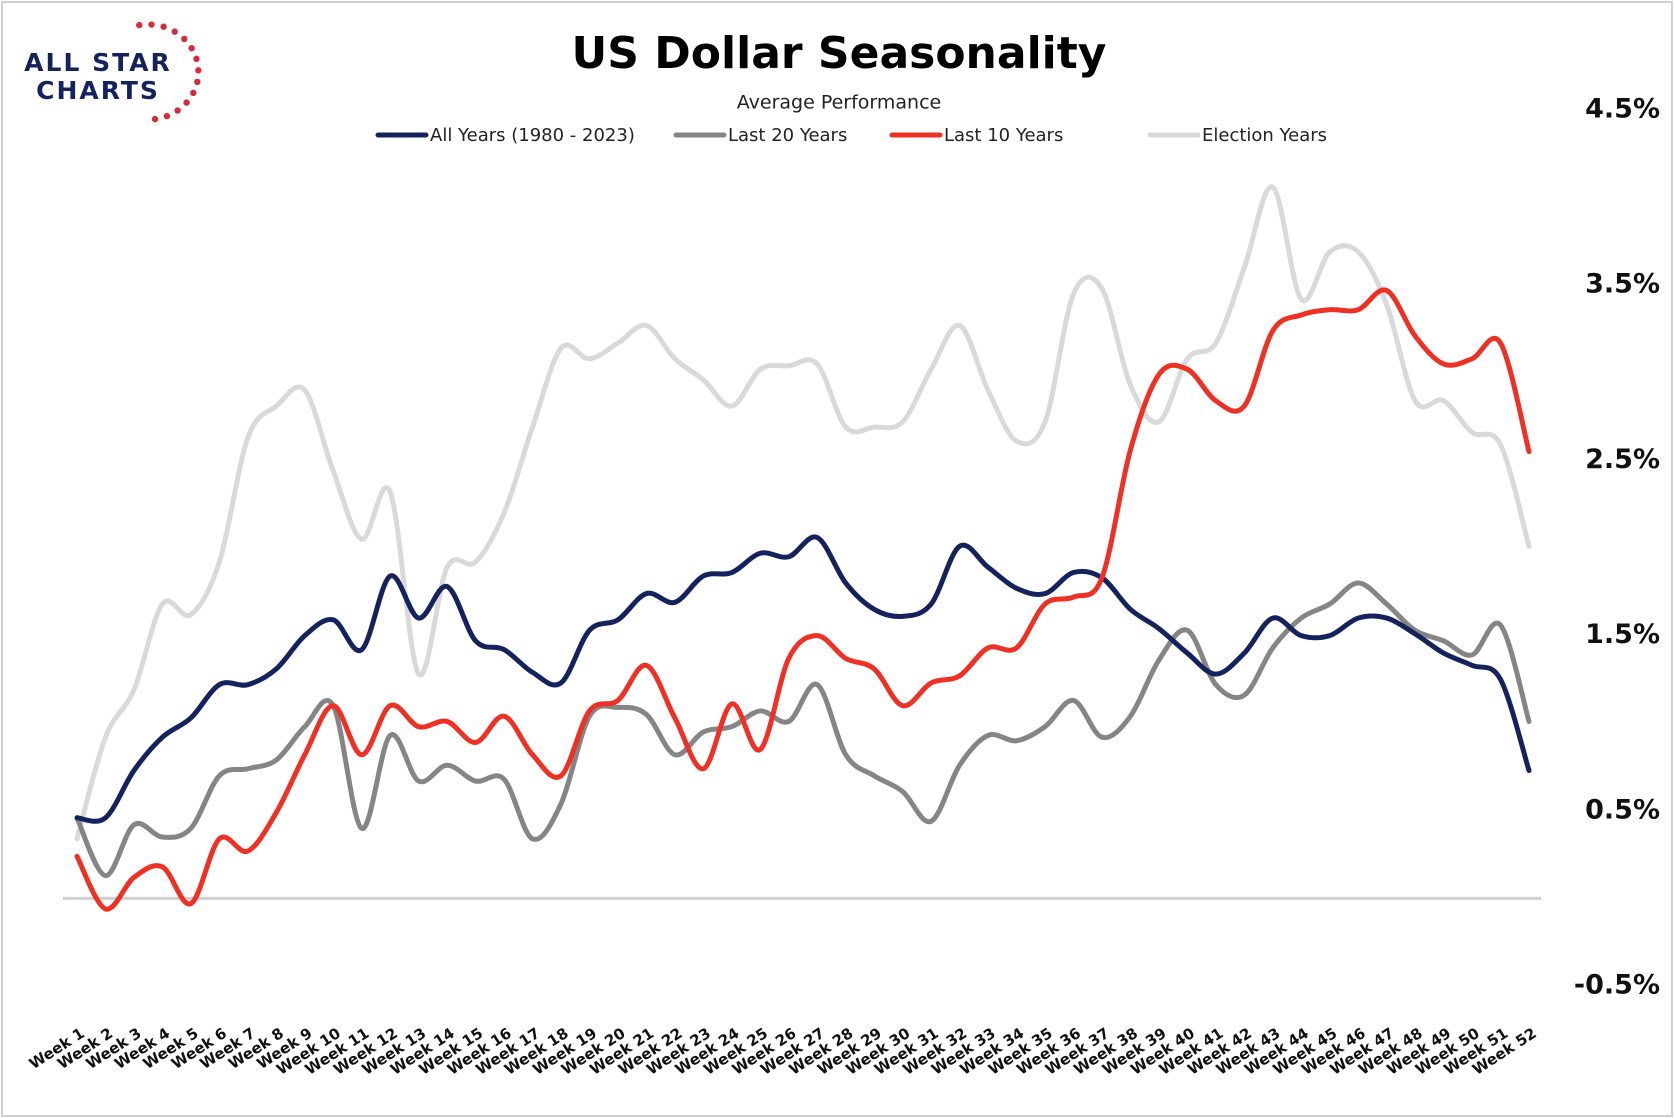 The width and height of the screenshot is (1674, 1118). What do you see at coordinates (787, 135) in the screenshot?
I see `legend-label: Last 20 Years` at bounding box center [787, 135].